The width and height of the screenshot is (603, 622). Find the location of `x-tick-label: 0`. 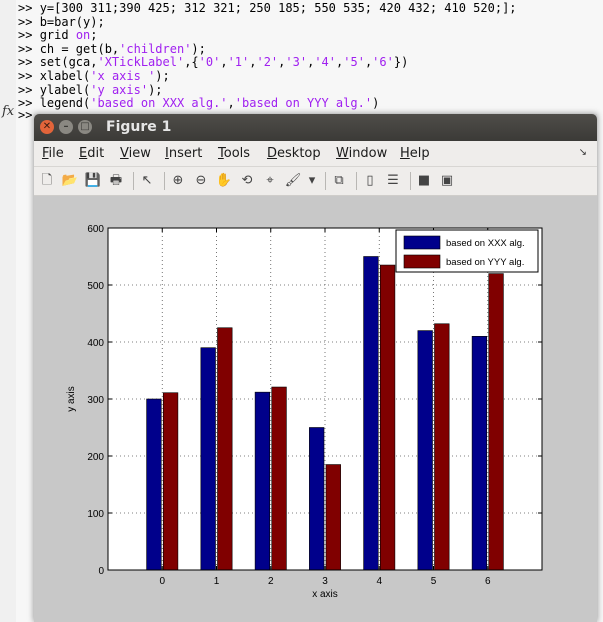

x-tick-label: 0 is located at coordinates (162, 581).